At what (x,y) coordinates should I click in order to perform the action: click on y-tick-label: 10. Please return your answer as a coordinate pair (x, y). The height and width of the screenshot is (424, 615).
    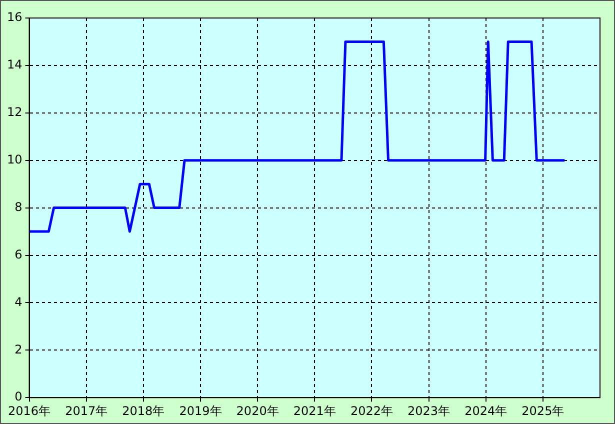
    Looking at the image, I should click on (14, 159).